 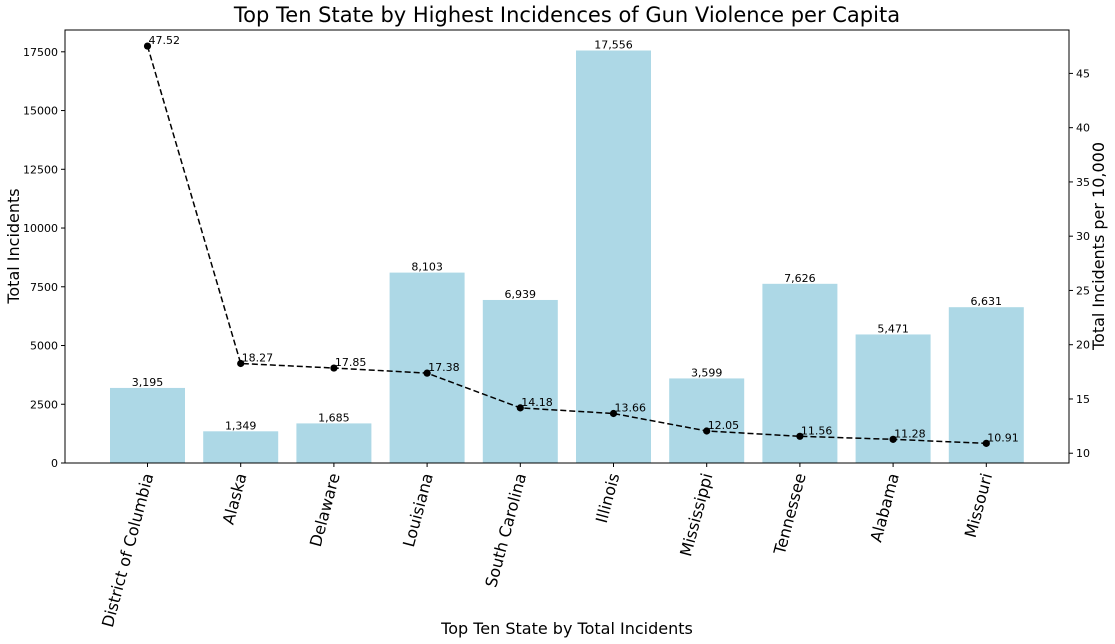 What do you see at coordinates (1083, 182) in the screenshot?
I see `y2-tick-label: 35` at bounding box center [1083, 182].